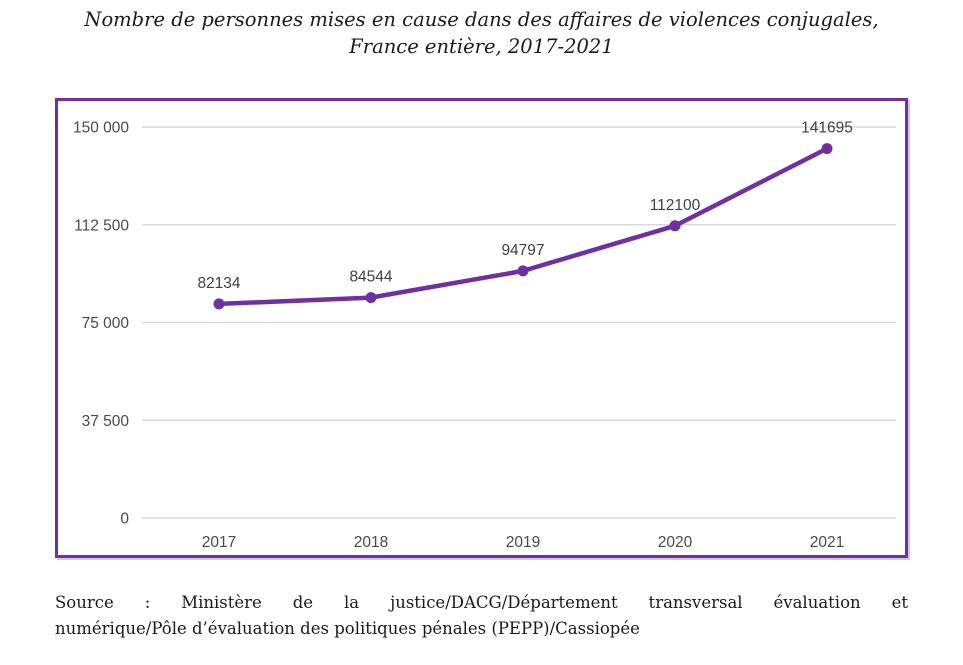  What do you see at coordinates (523, 542) in the screenshot?
I see `x-axis-tick-label: 2019` at bounding box center [523, 542].